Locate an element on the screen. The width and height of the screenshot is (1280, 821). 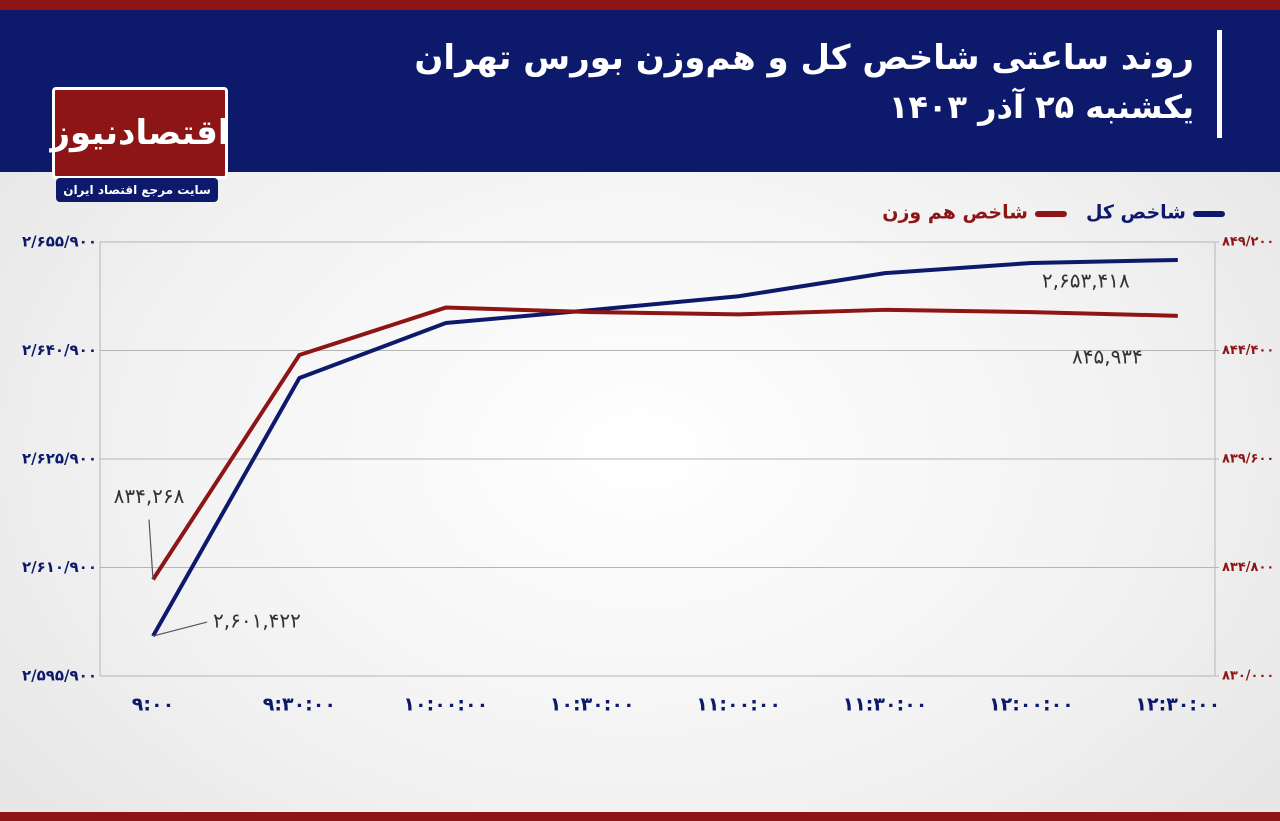
data-label: ۸۴۵,۹۳۴ is located at coordinates (1107, 356).